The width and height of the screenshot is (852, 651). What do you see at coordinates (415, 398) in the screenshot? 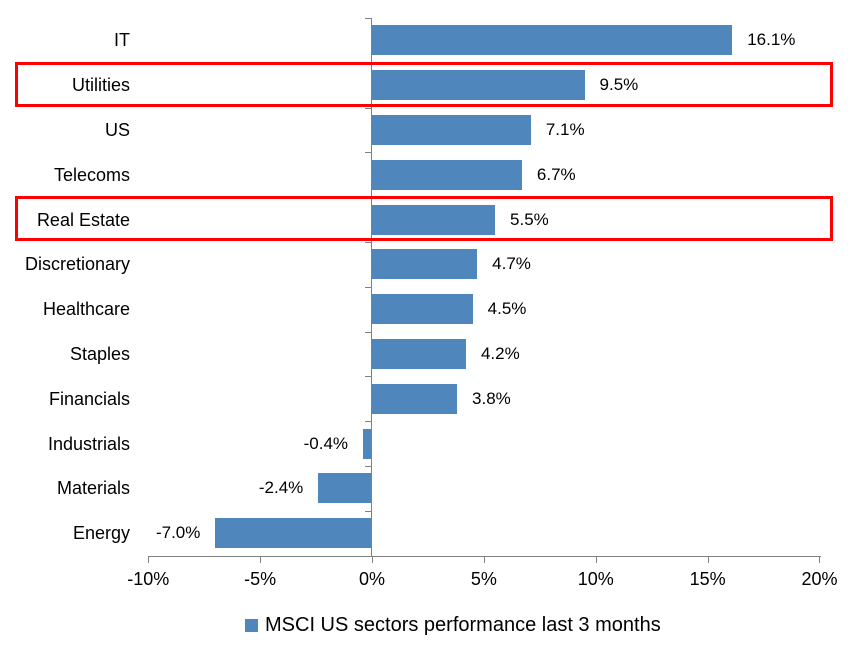
I see `bar-financials` at bounding box center [415, 398].